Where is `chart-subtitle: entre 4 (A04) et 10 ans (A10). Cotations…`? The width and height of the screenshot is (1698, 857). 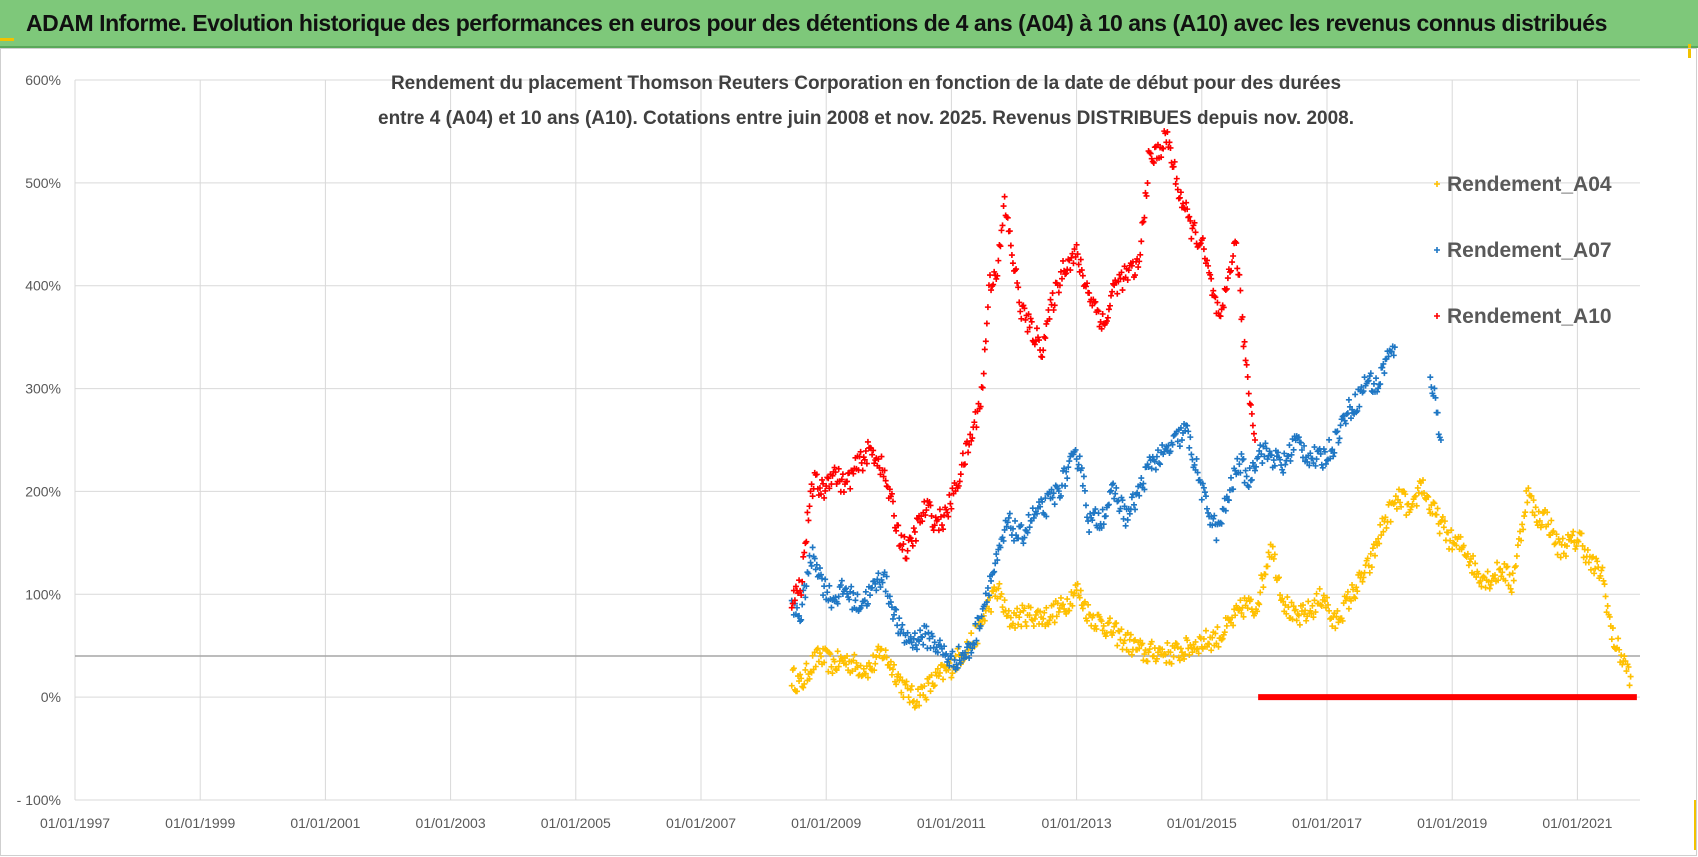
chart-subtitle: entre 4 (A04) et 10 ans (A10). Cotations… is located at coordinates (866, 118).